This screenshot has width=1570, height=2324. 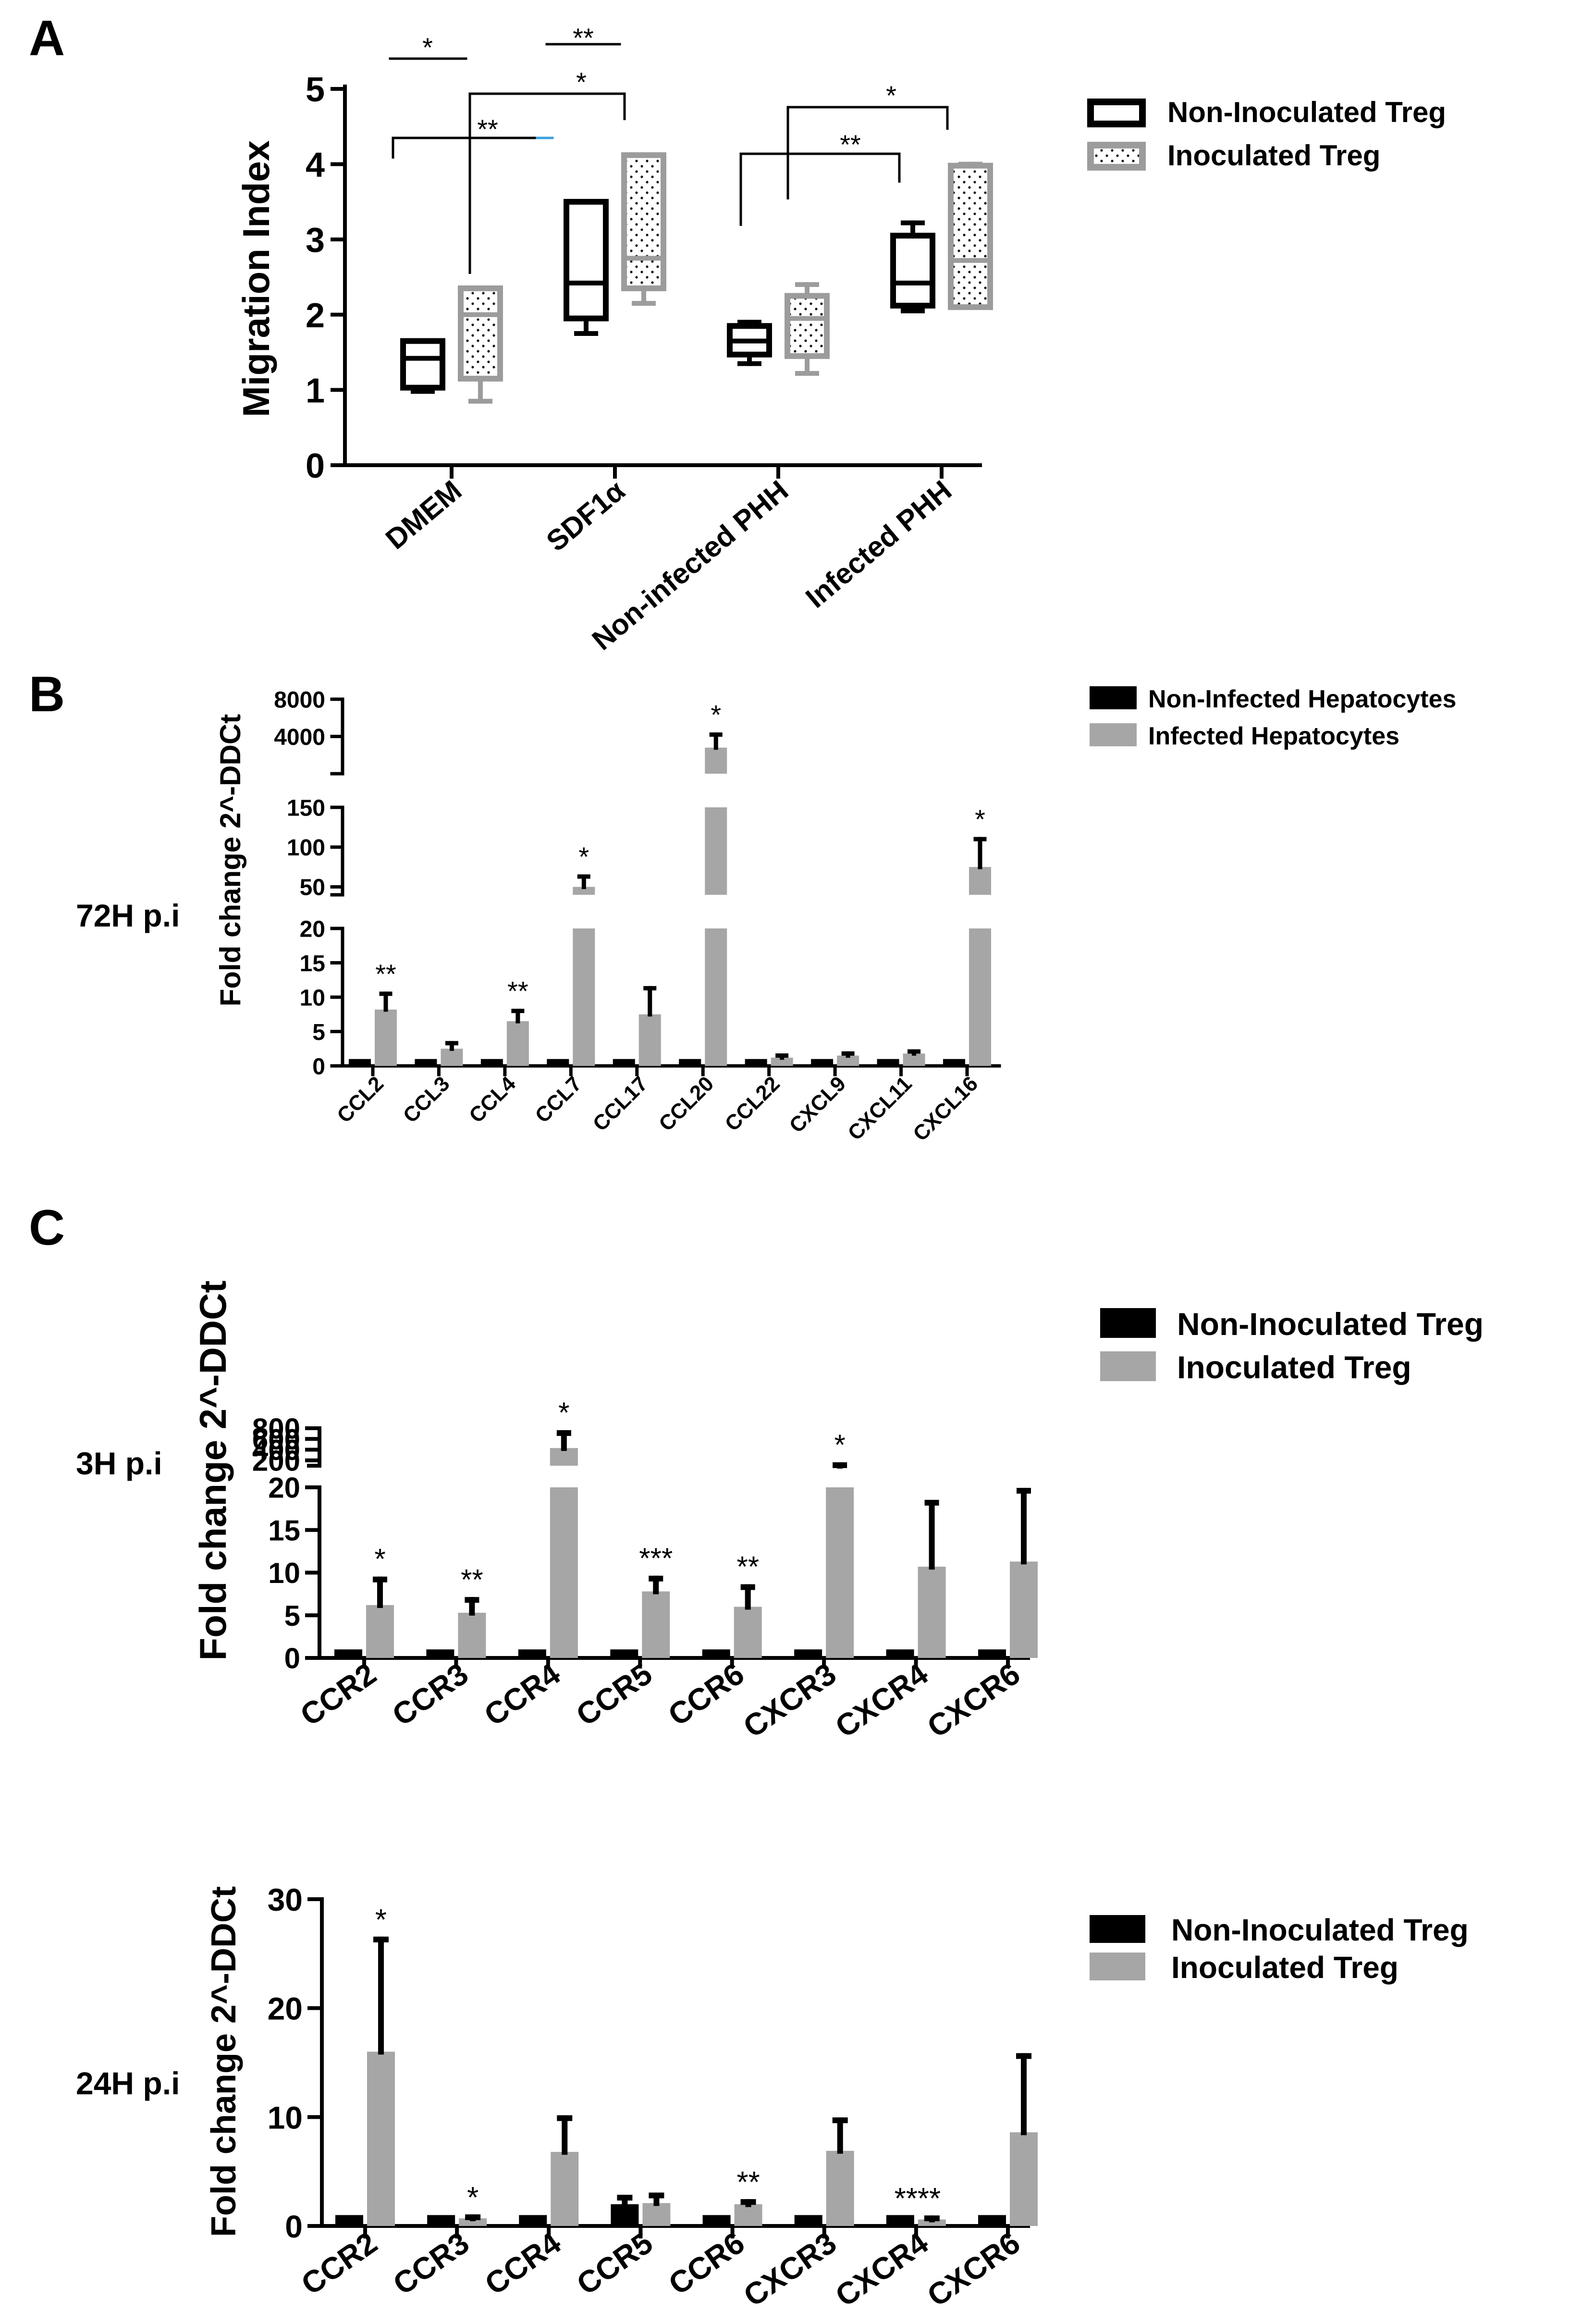 What do you see at coordinates (128, 915) in the screenshot?
I see `chart-b-row-label: 72H p.i` at bounding box center [128, 915].